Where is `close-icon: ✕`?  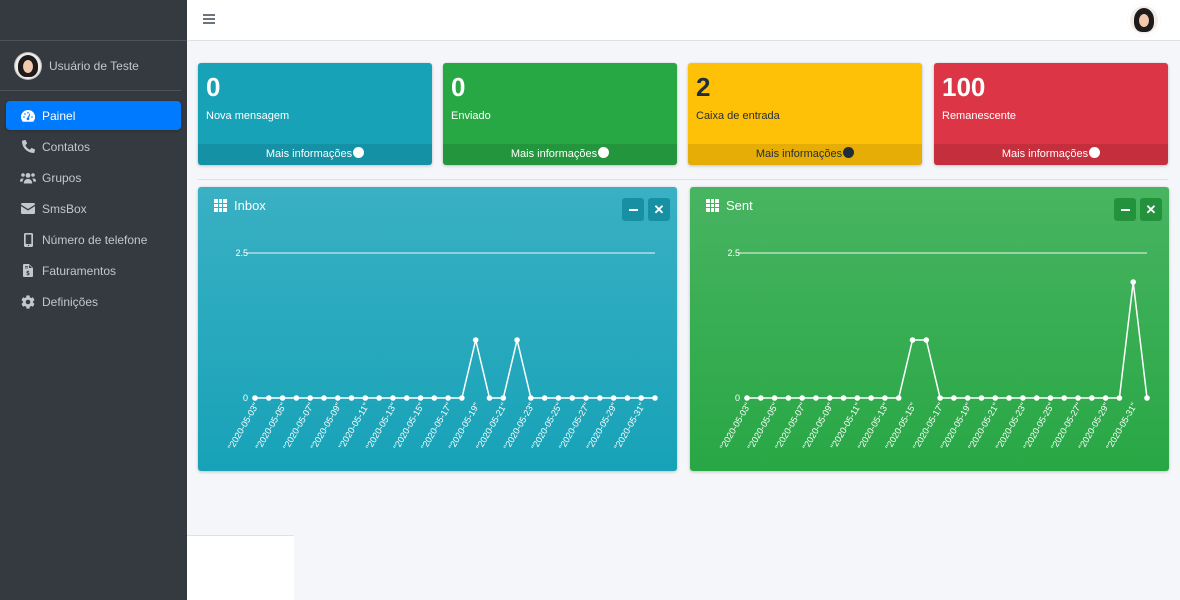 close-icon: ✕ is located at coordinates (1151, 209).